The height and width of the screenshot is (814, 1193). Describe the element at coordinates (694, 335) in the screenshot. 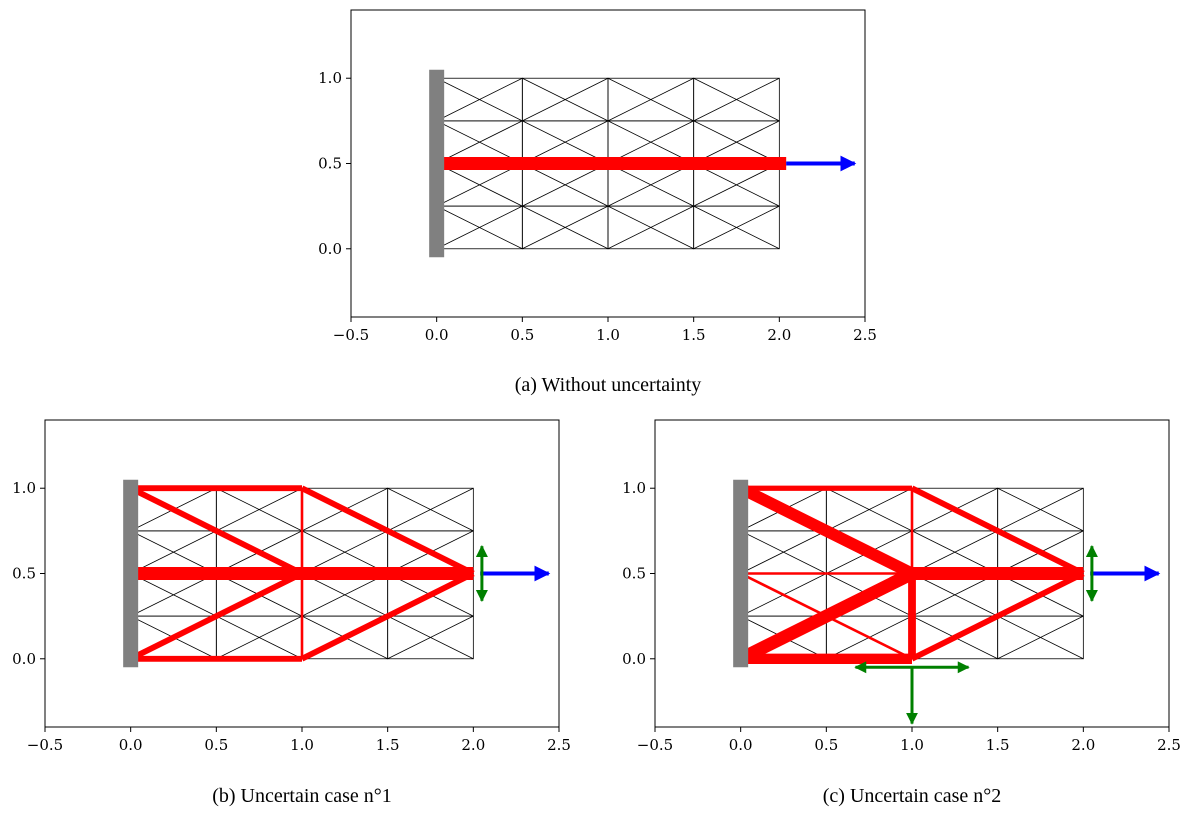

I see `panel-a-xtick-label: 1.5` at that location.